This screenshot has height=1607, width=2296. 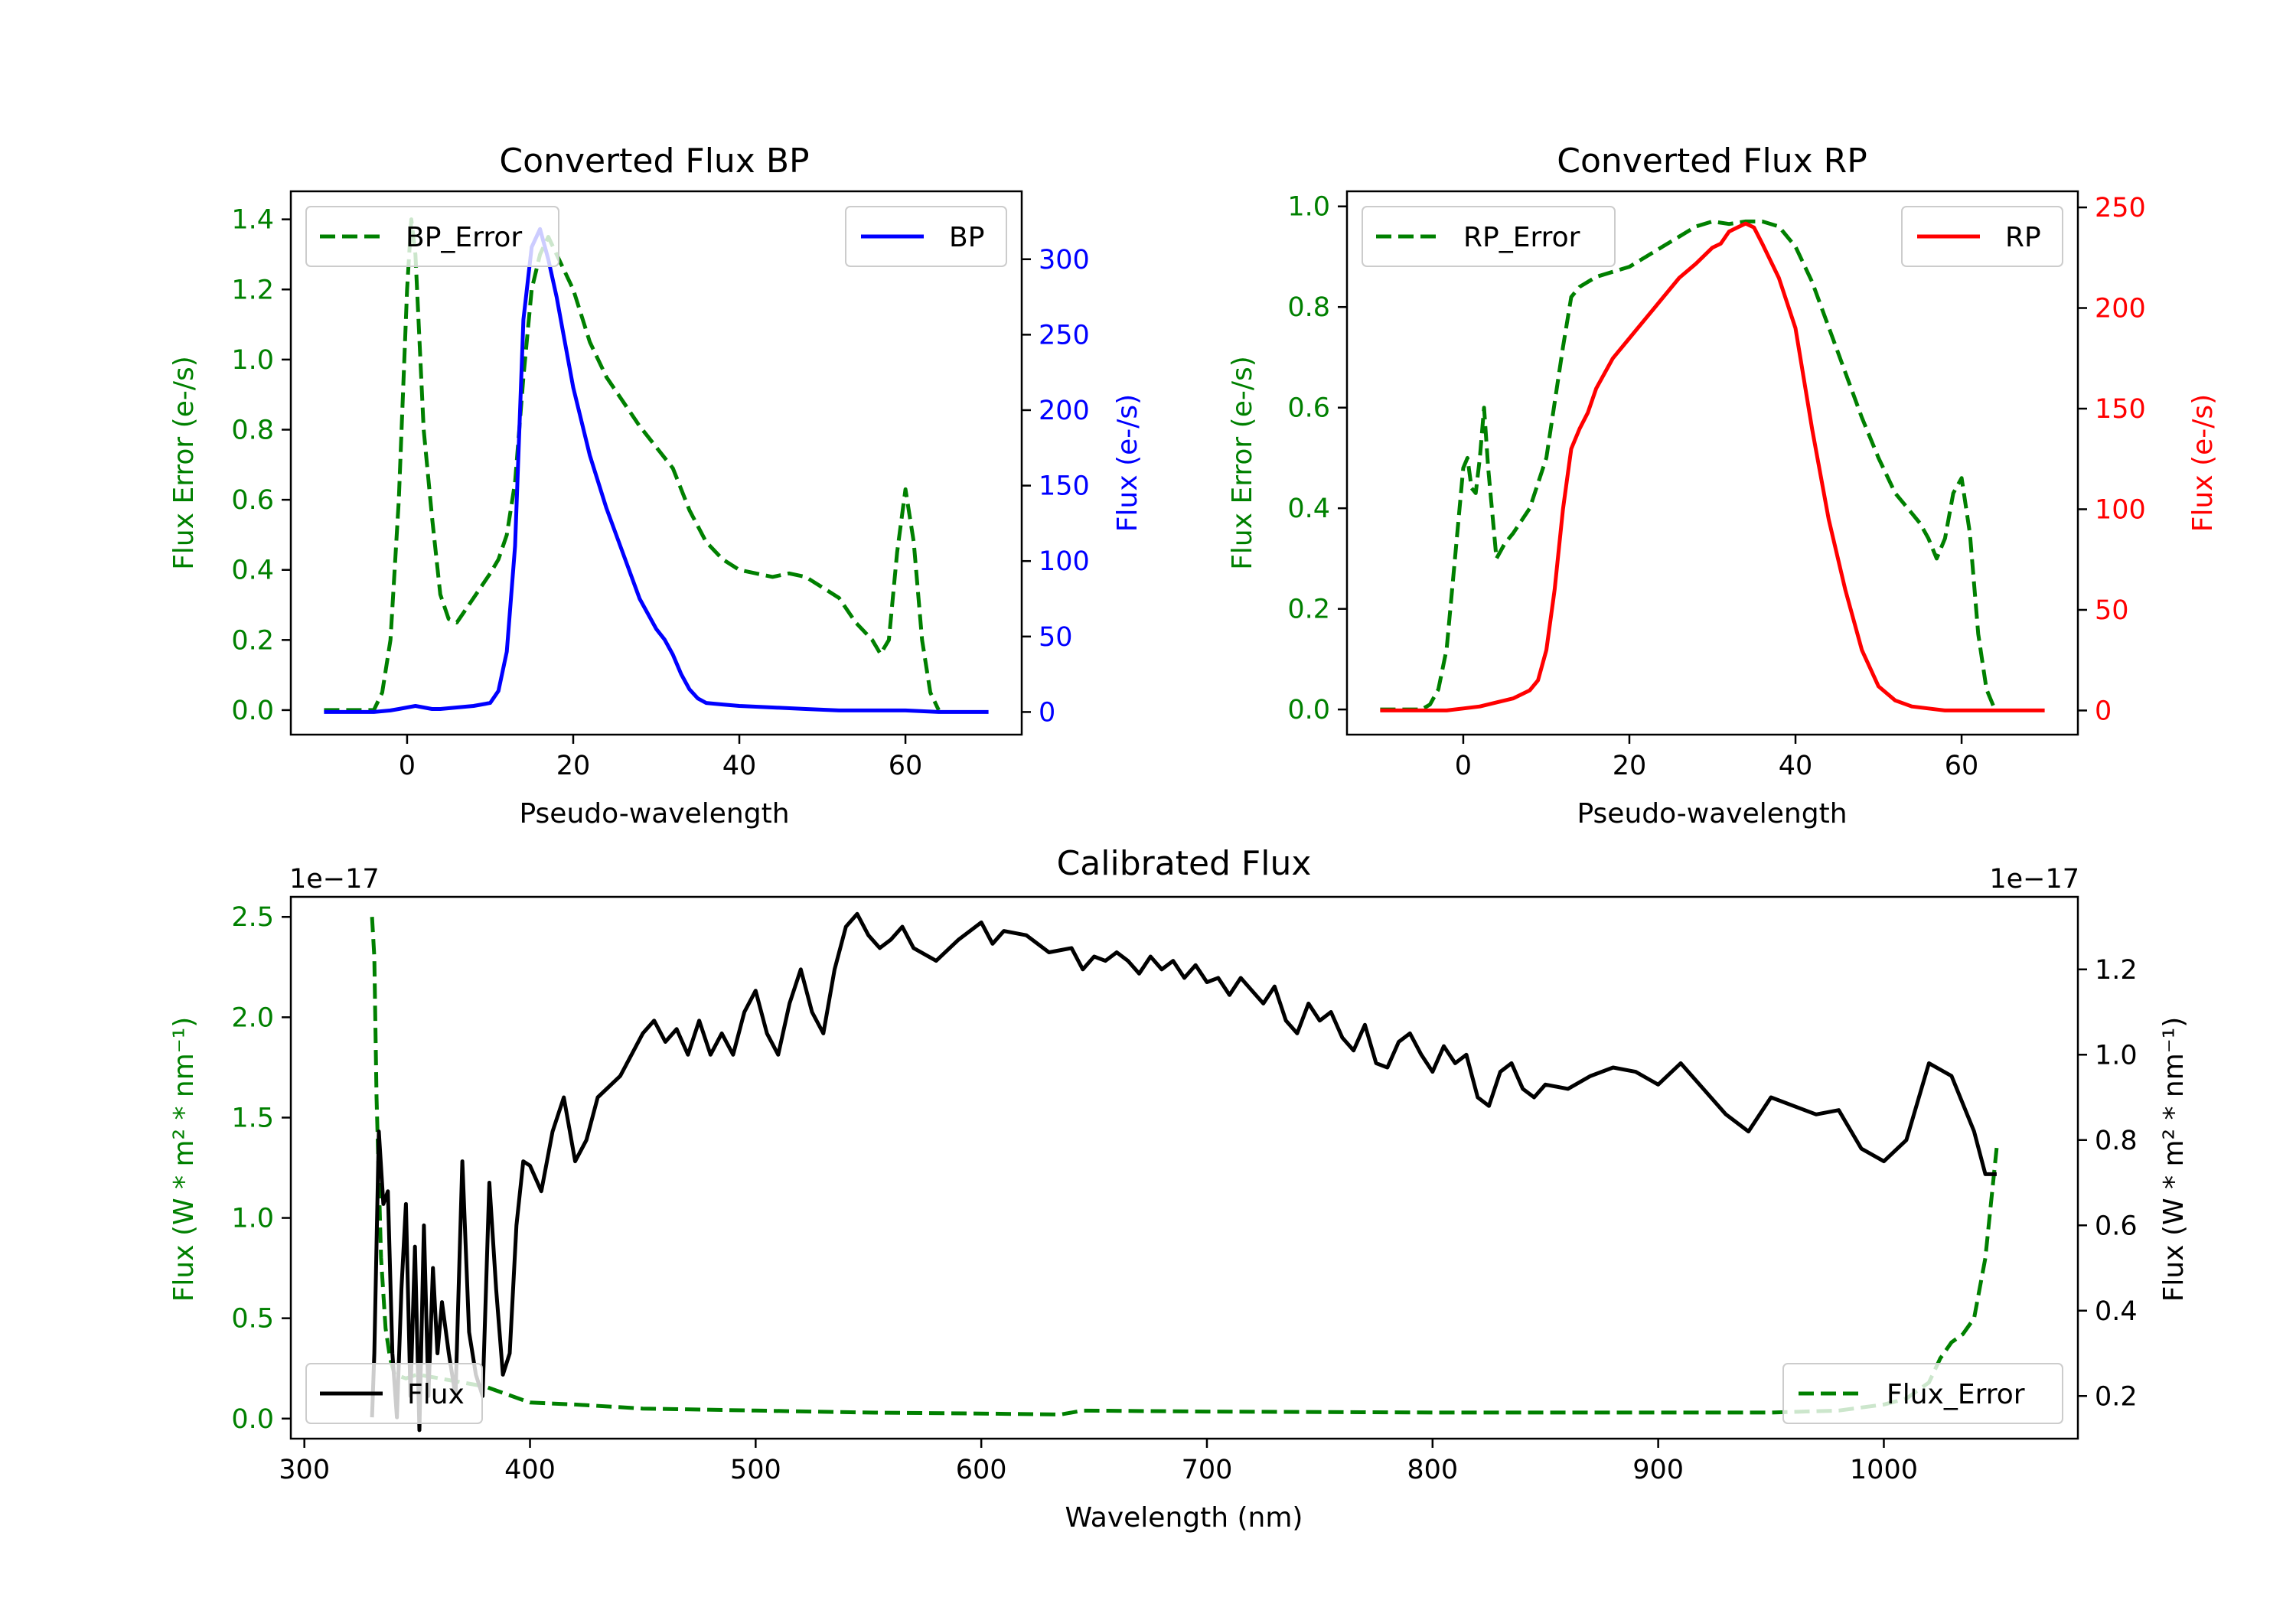 What do you see at coordinates (2116, 1311) in the screenshot?
I see `calibrated-ytick-right-label: 0.4` at bounding box center [2116, 1311].